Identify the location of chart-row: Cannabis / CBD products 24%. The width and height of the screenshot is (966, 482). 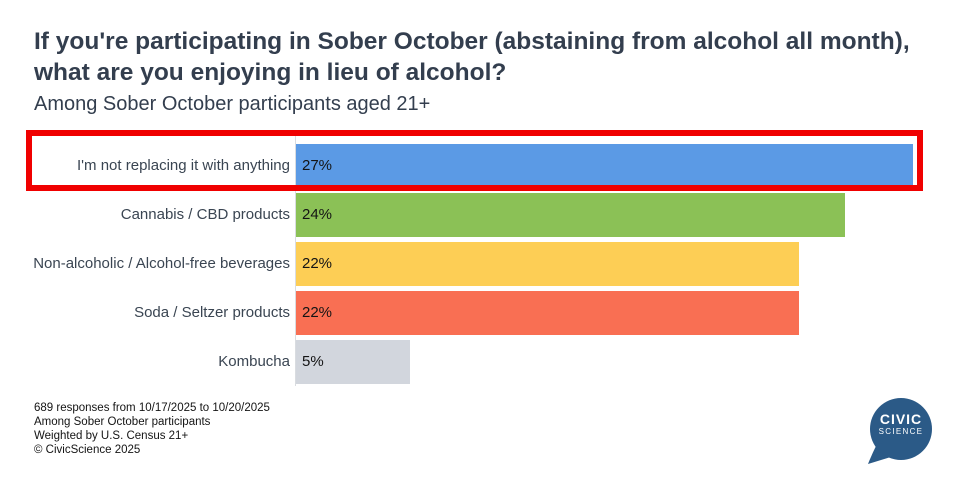
(483, 214).